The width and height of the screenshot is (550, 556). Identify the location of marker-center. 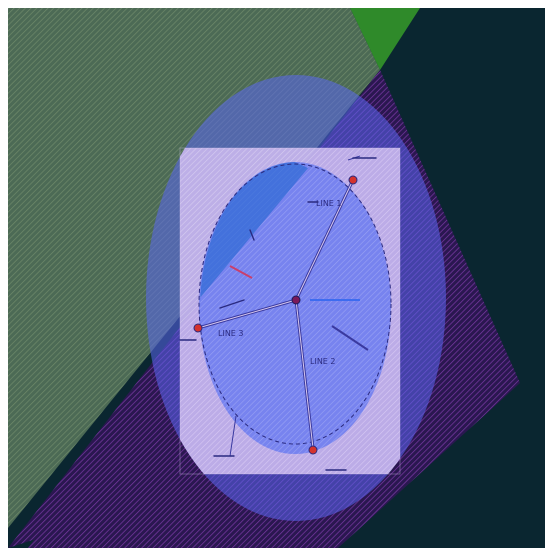
(296, 300).